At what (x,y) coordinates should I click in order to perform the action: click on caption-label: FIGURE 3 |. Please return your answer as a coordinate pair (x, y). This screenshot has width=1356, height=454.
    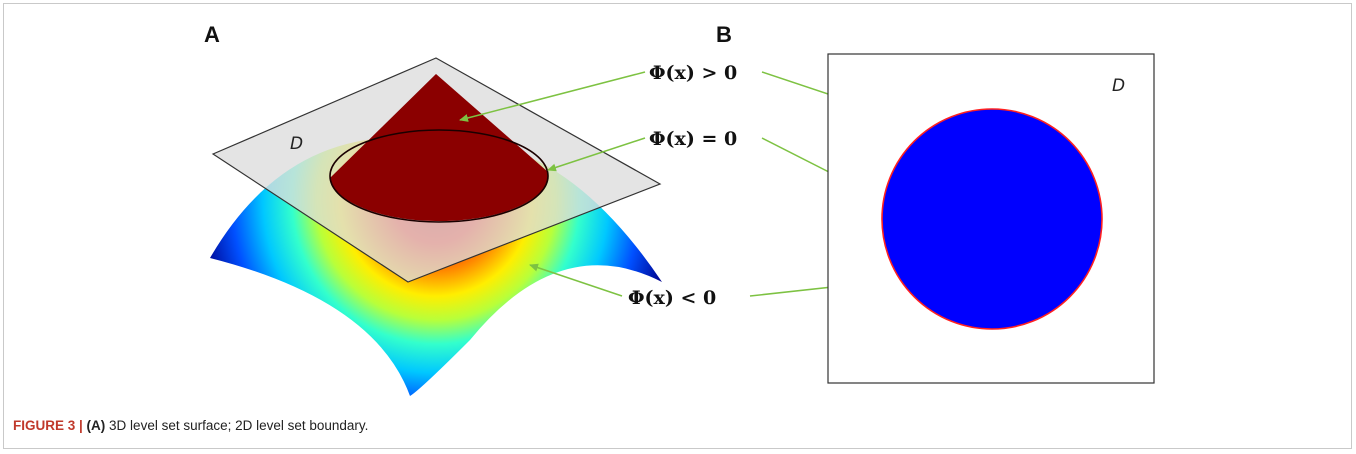
    Looking at the image, I should click on (50, 425).